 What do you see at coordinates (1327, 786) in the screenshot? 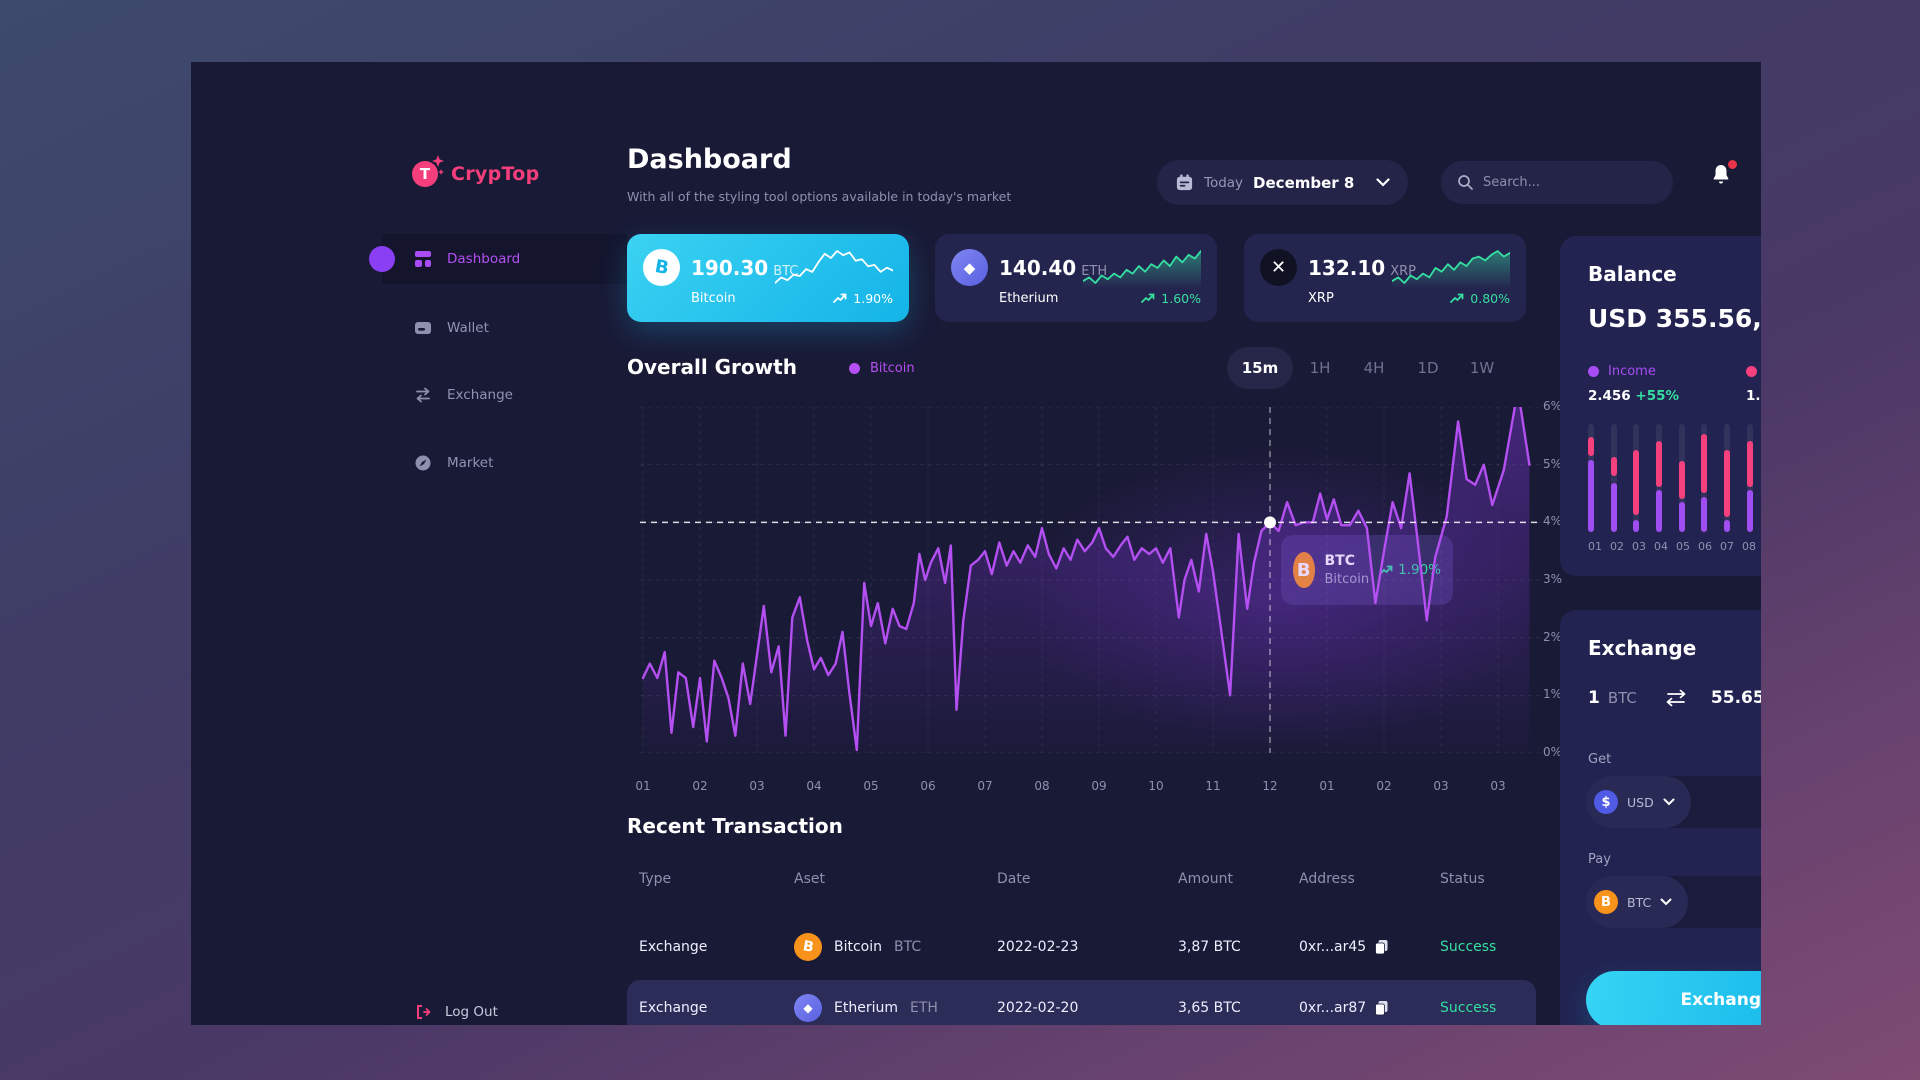
I see `x-axis-tick: 01` at bounding box center [1327, 786].